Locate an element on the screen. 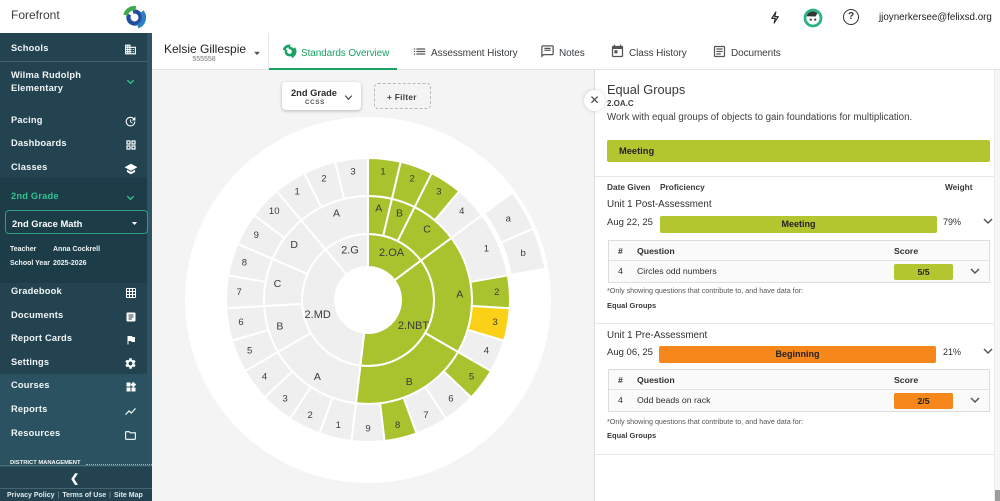 The height and width of the screenshot is (501, 1000). svg-text: 2.OA is located at coordinates (392, 253).